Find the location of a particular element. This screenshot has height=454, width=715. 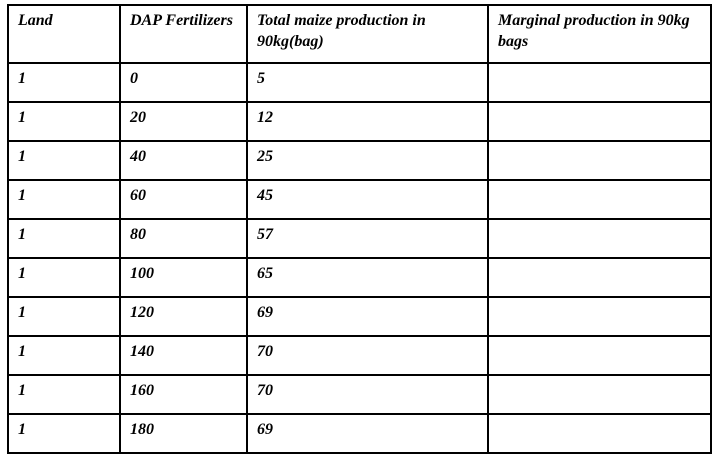

cell-dap: 100 is located at coordinates (183, 277).